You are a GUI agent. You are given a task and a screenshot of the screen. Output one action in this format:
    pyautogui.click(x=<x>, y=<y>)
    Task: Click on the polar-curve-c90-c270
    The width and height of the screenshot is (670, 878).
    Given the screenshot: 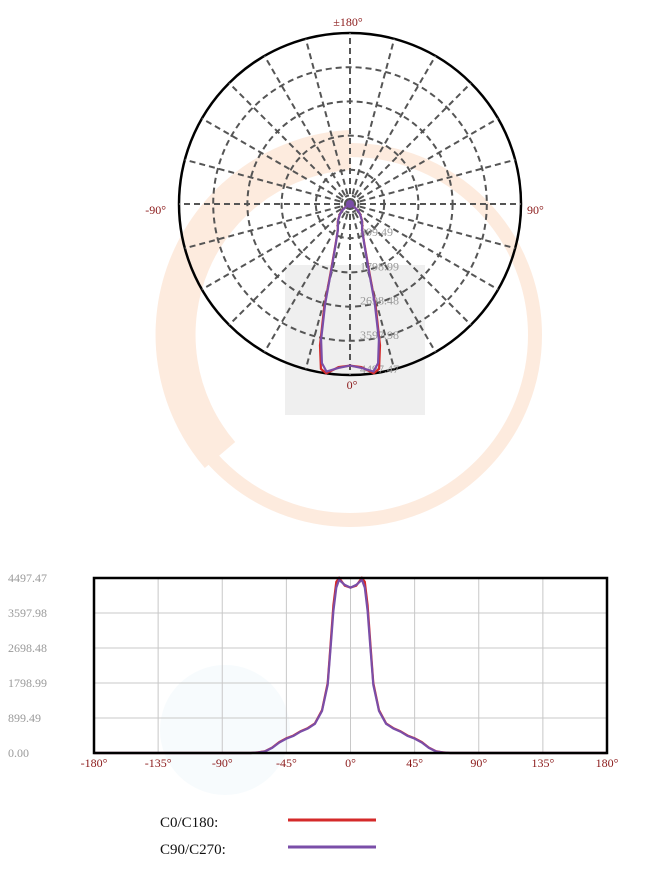 What is the action you would take?
    pyautogui.click(x=350, y=288)
    